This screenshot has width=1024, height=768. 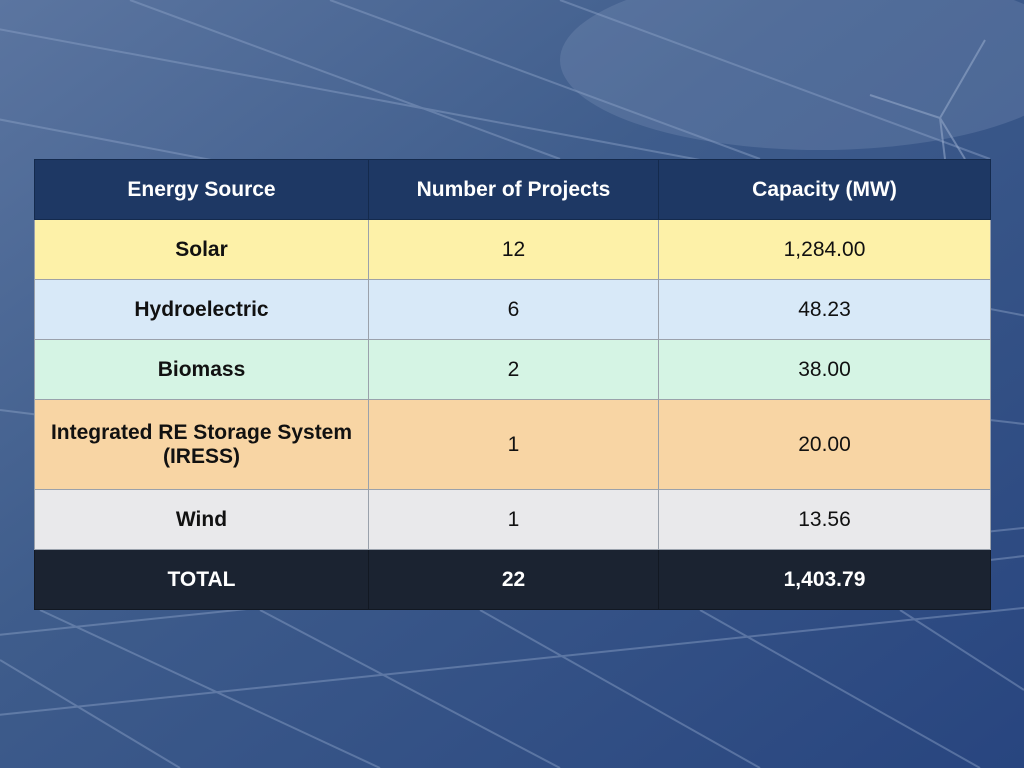 What do you see at coordinates (824, 249) in the screenshot?
I see `capacity-cell: 1,284.00` at bounding box center [824, 249].